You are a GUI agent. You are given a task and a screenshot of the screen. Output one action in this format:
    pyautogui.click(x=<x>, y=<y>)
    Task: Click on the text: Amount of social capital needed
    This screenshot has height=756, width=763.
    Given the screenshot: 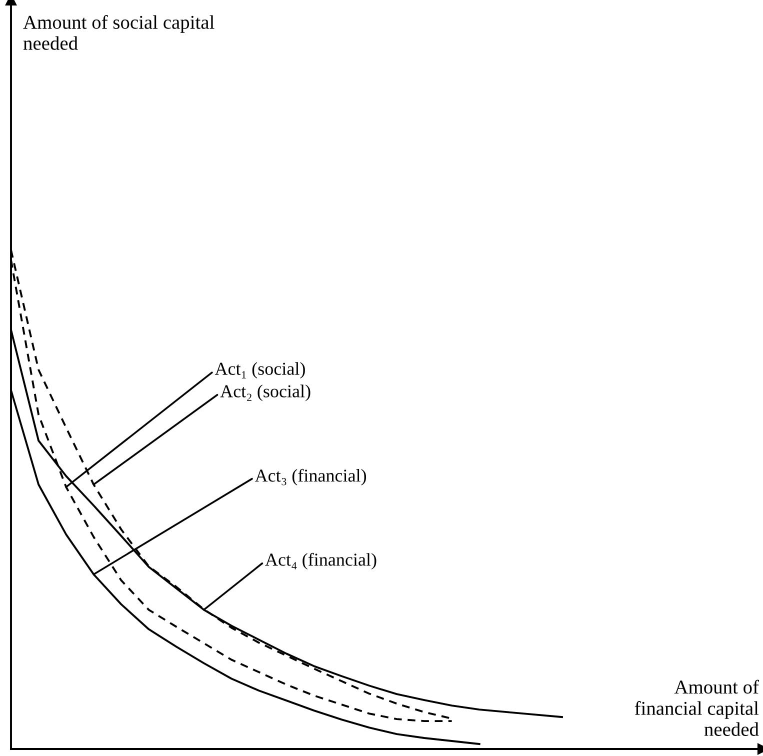 What is the action you would take?
    pyautogui.click(x=118, y=32)
    